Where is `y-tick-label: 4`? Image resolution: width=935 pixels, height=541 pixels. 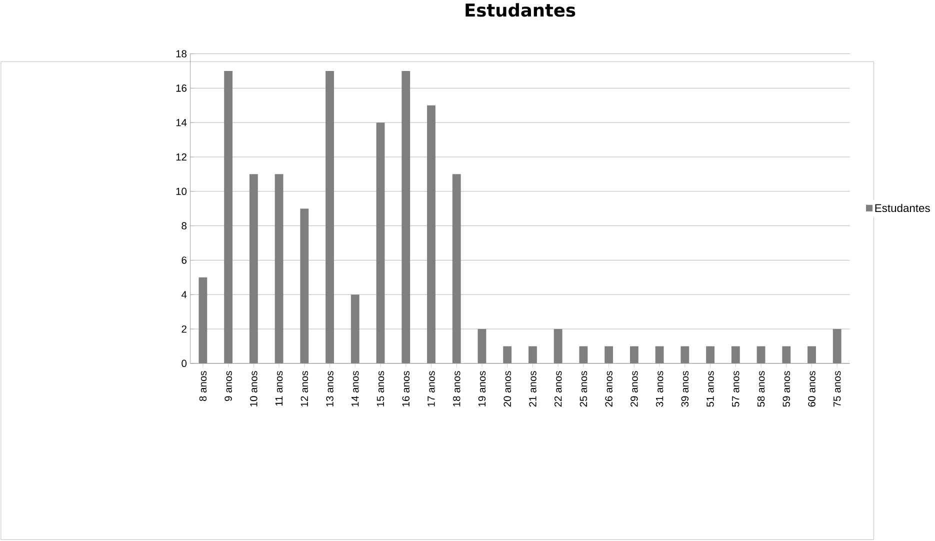
y-tick-label: 4 is located at coordinates (184, 294).